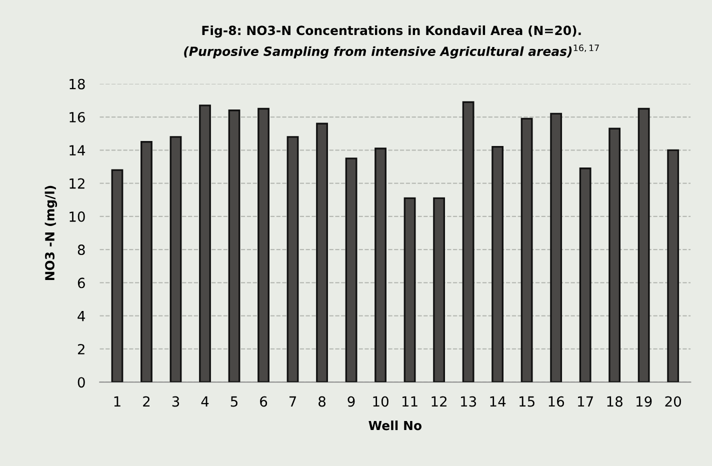 This screenshot has height=466, width=712. What do you see at coordinates (146, 401) in the screenshot?
I see `x-tick-label: 2` at bounding box center [146, 401].